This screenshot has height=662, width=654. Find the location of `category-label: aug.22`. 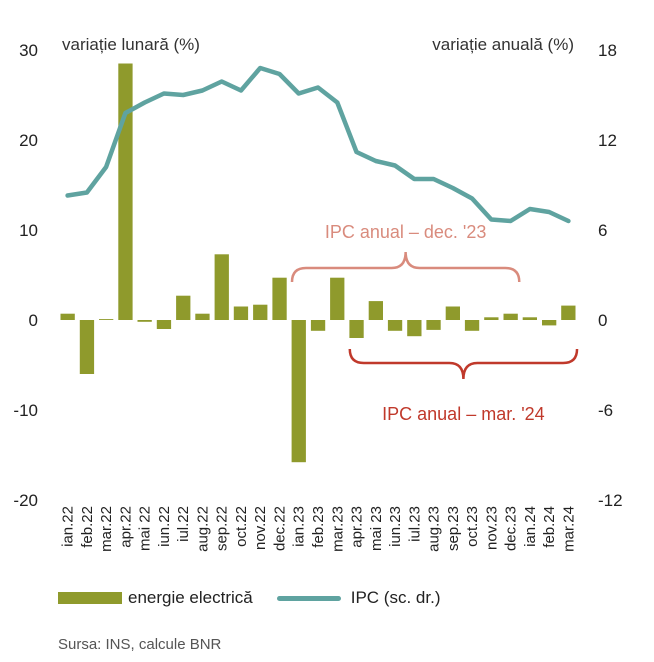

category-label: aug.22 is located at coordinates (202, 529).